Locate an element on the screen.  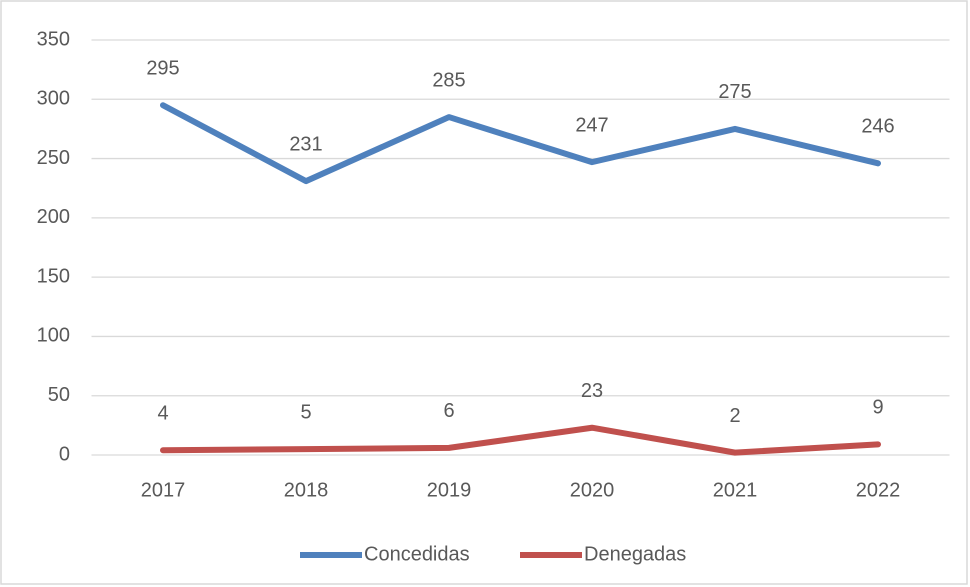
x-tick-label: 2018 is located at coordinates (306, 490).